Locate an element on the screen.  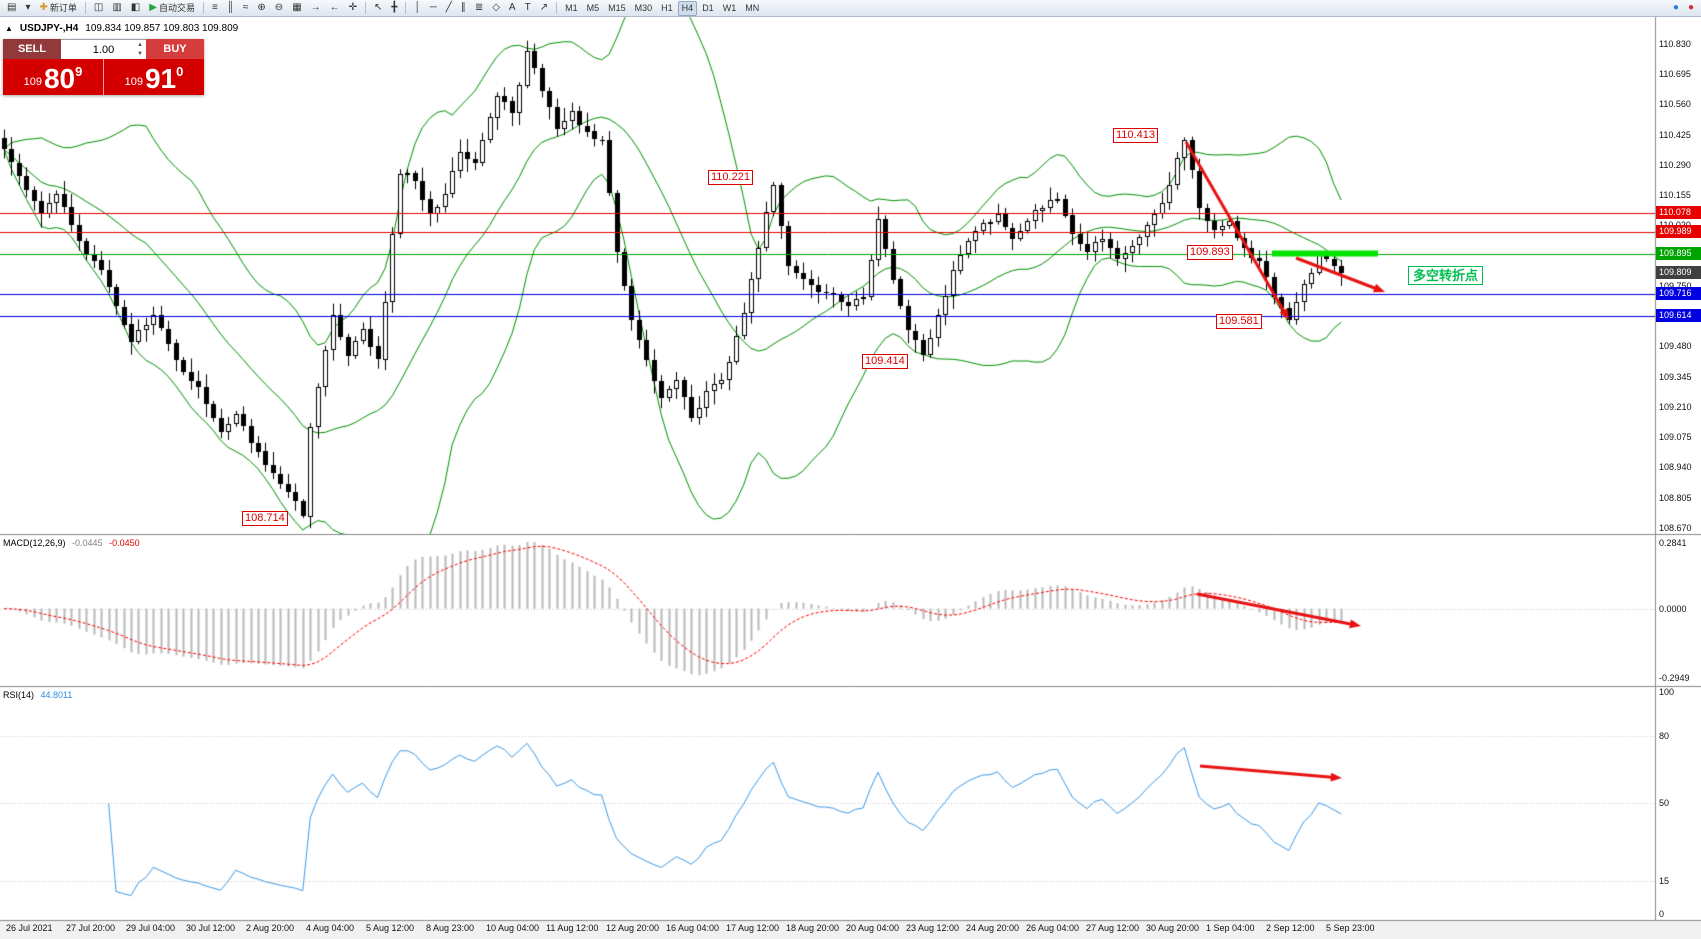
trade-buttons-row: SELL 1.00 ▲ ▼ BUY is located at coordinates (103, 49).